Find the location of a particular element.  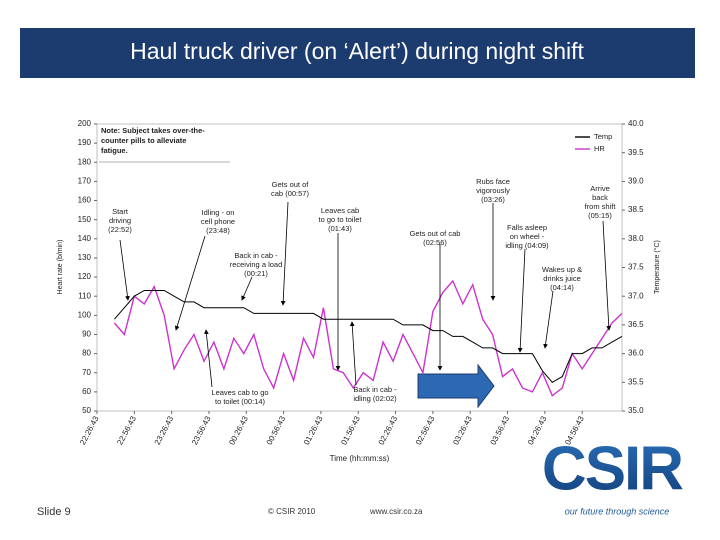

x-tick-label: 03:56:43 is located at coordinates (500, 430).